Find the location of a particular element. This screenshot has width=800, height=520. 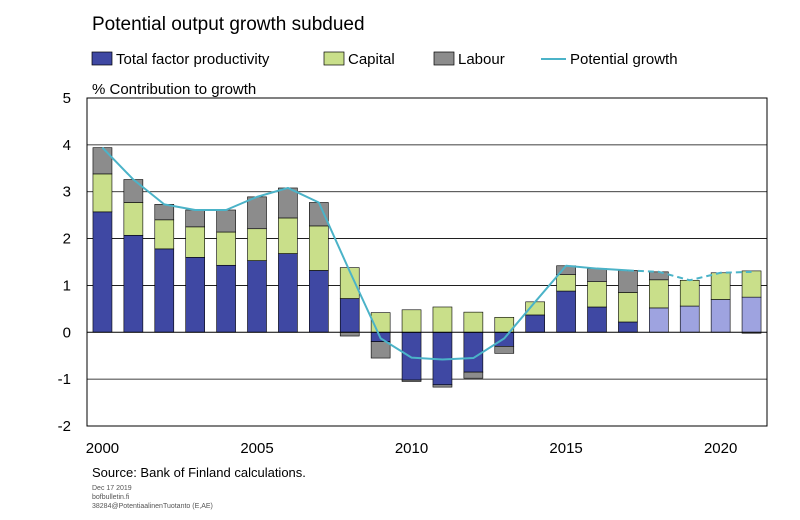

y-axis-label: % Contribution to growth is located at coordinates (174, 89).